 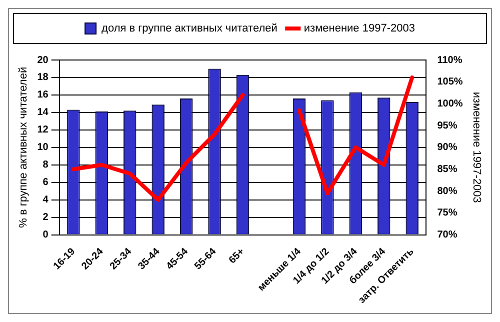 I want to click on y2-tick-label: 100%, so click(x=450, y=104).